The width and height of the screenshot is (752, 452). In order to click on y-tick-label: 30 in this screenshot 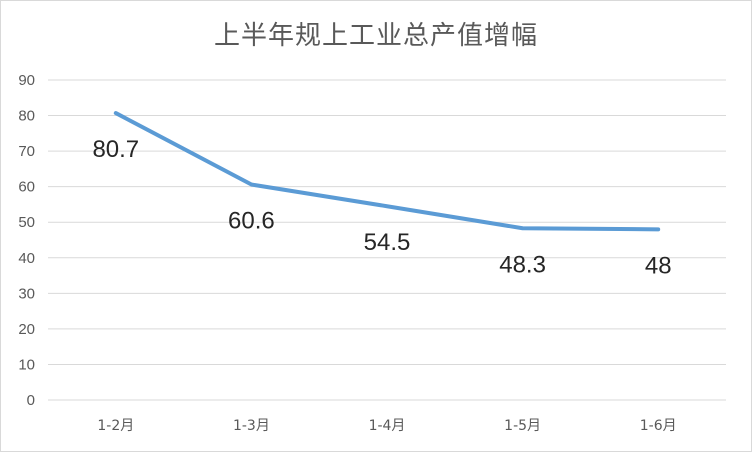, I will do `click(26, 293)`.